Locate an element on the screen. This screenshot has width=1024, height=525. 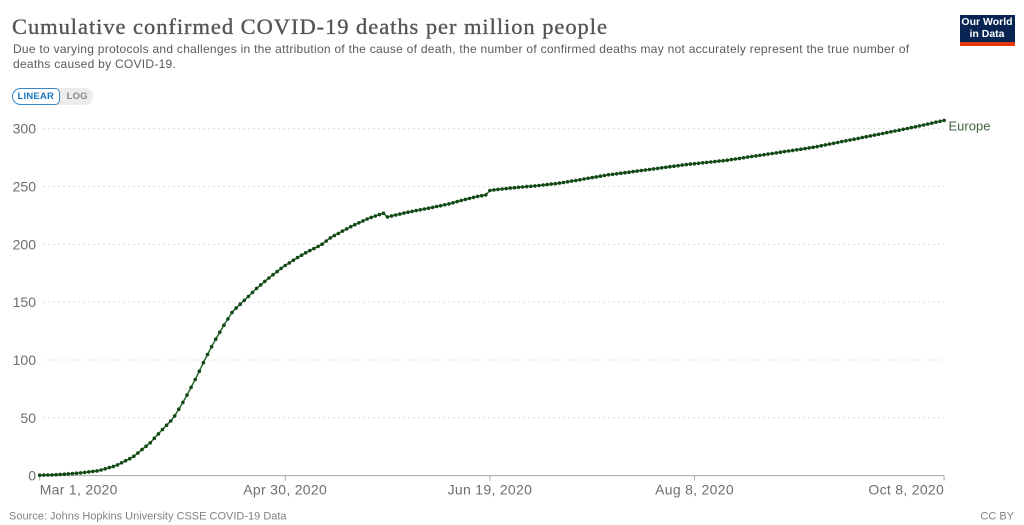
svg-text: 200 is located at coordinates (25, 244).